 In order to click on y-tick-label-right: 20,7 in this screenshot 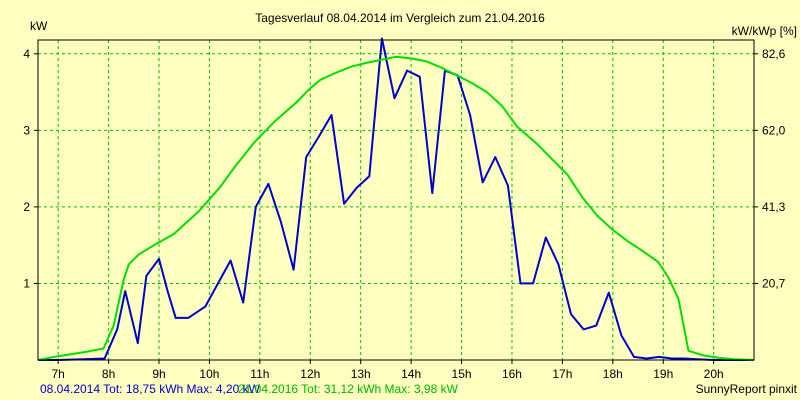, I will do `click(774, 283)`.